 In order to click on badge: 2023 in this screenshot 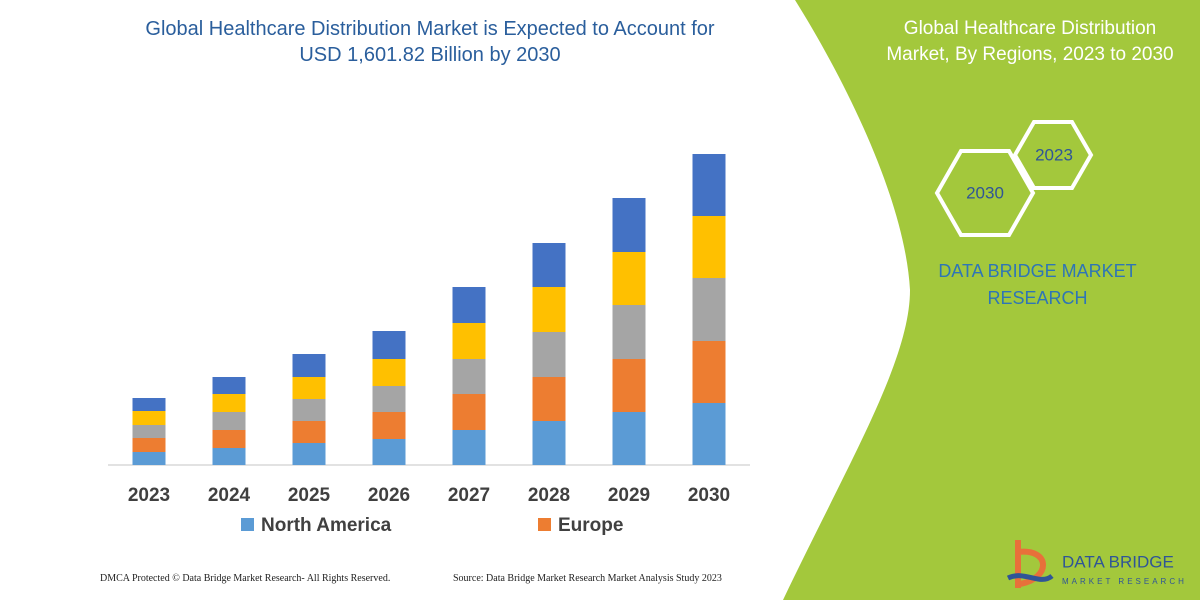, I will do `click(1054, 154)`.